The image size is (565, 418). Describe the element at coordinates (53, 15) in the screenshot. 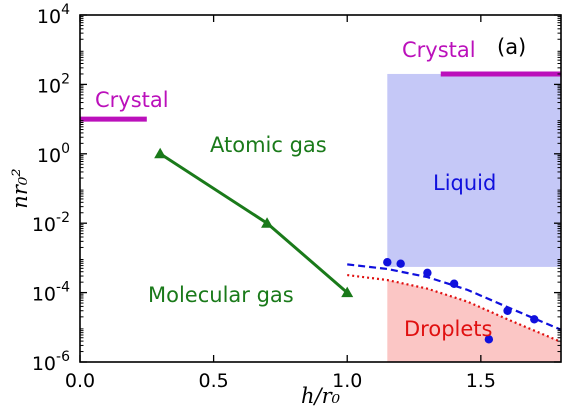

I see `y-tick-label: 10⁴` at that location.